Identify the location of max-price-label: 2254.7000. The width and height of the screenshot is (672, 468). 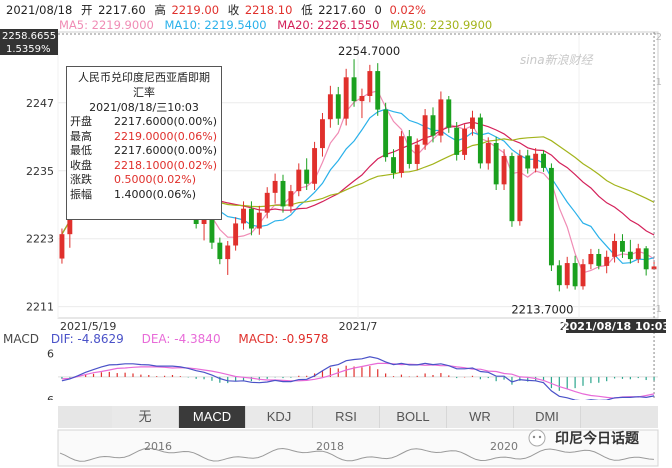
(369, 51).